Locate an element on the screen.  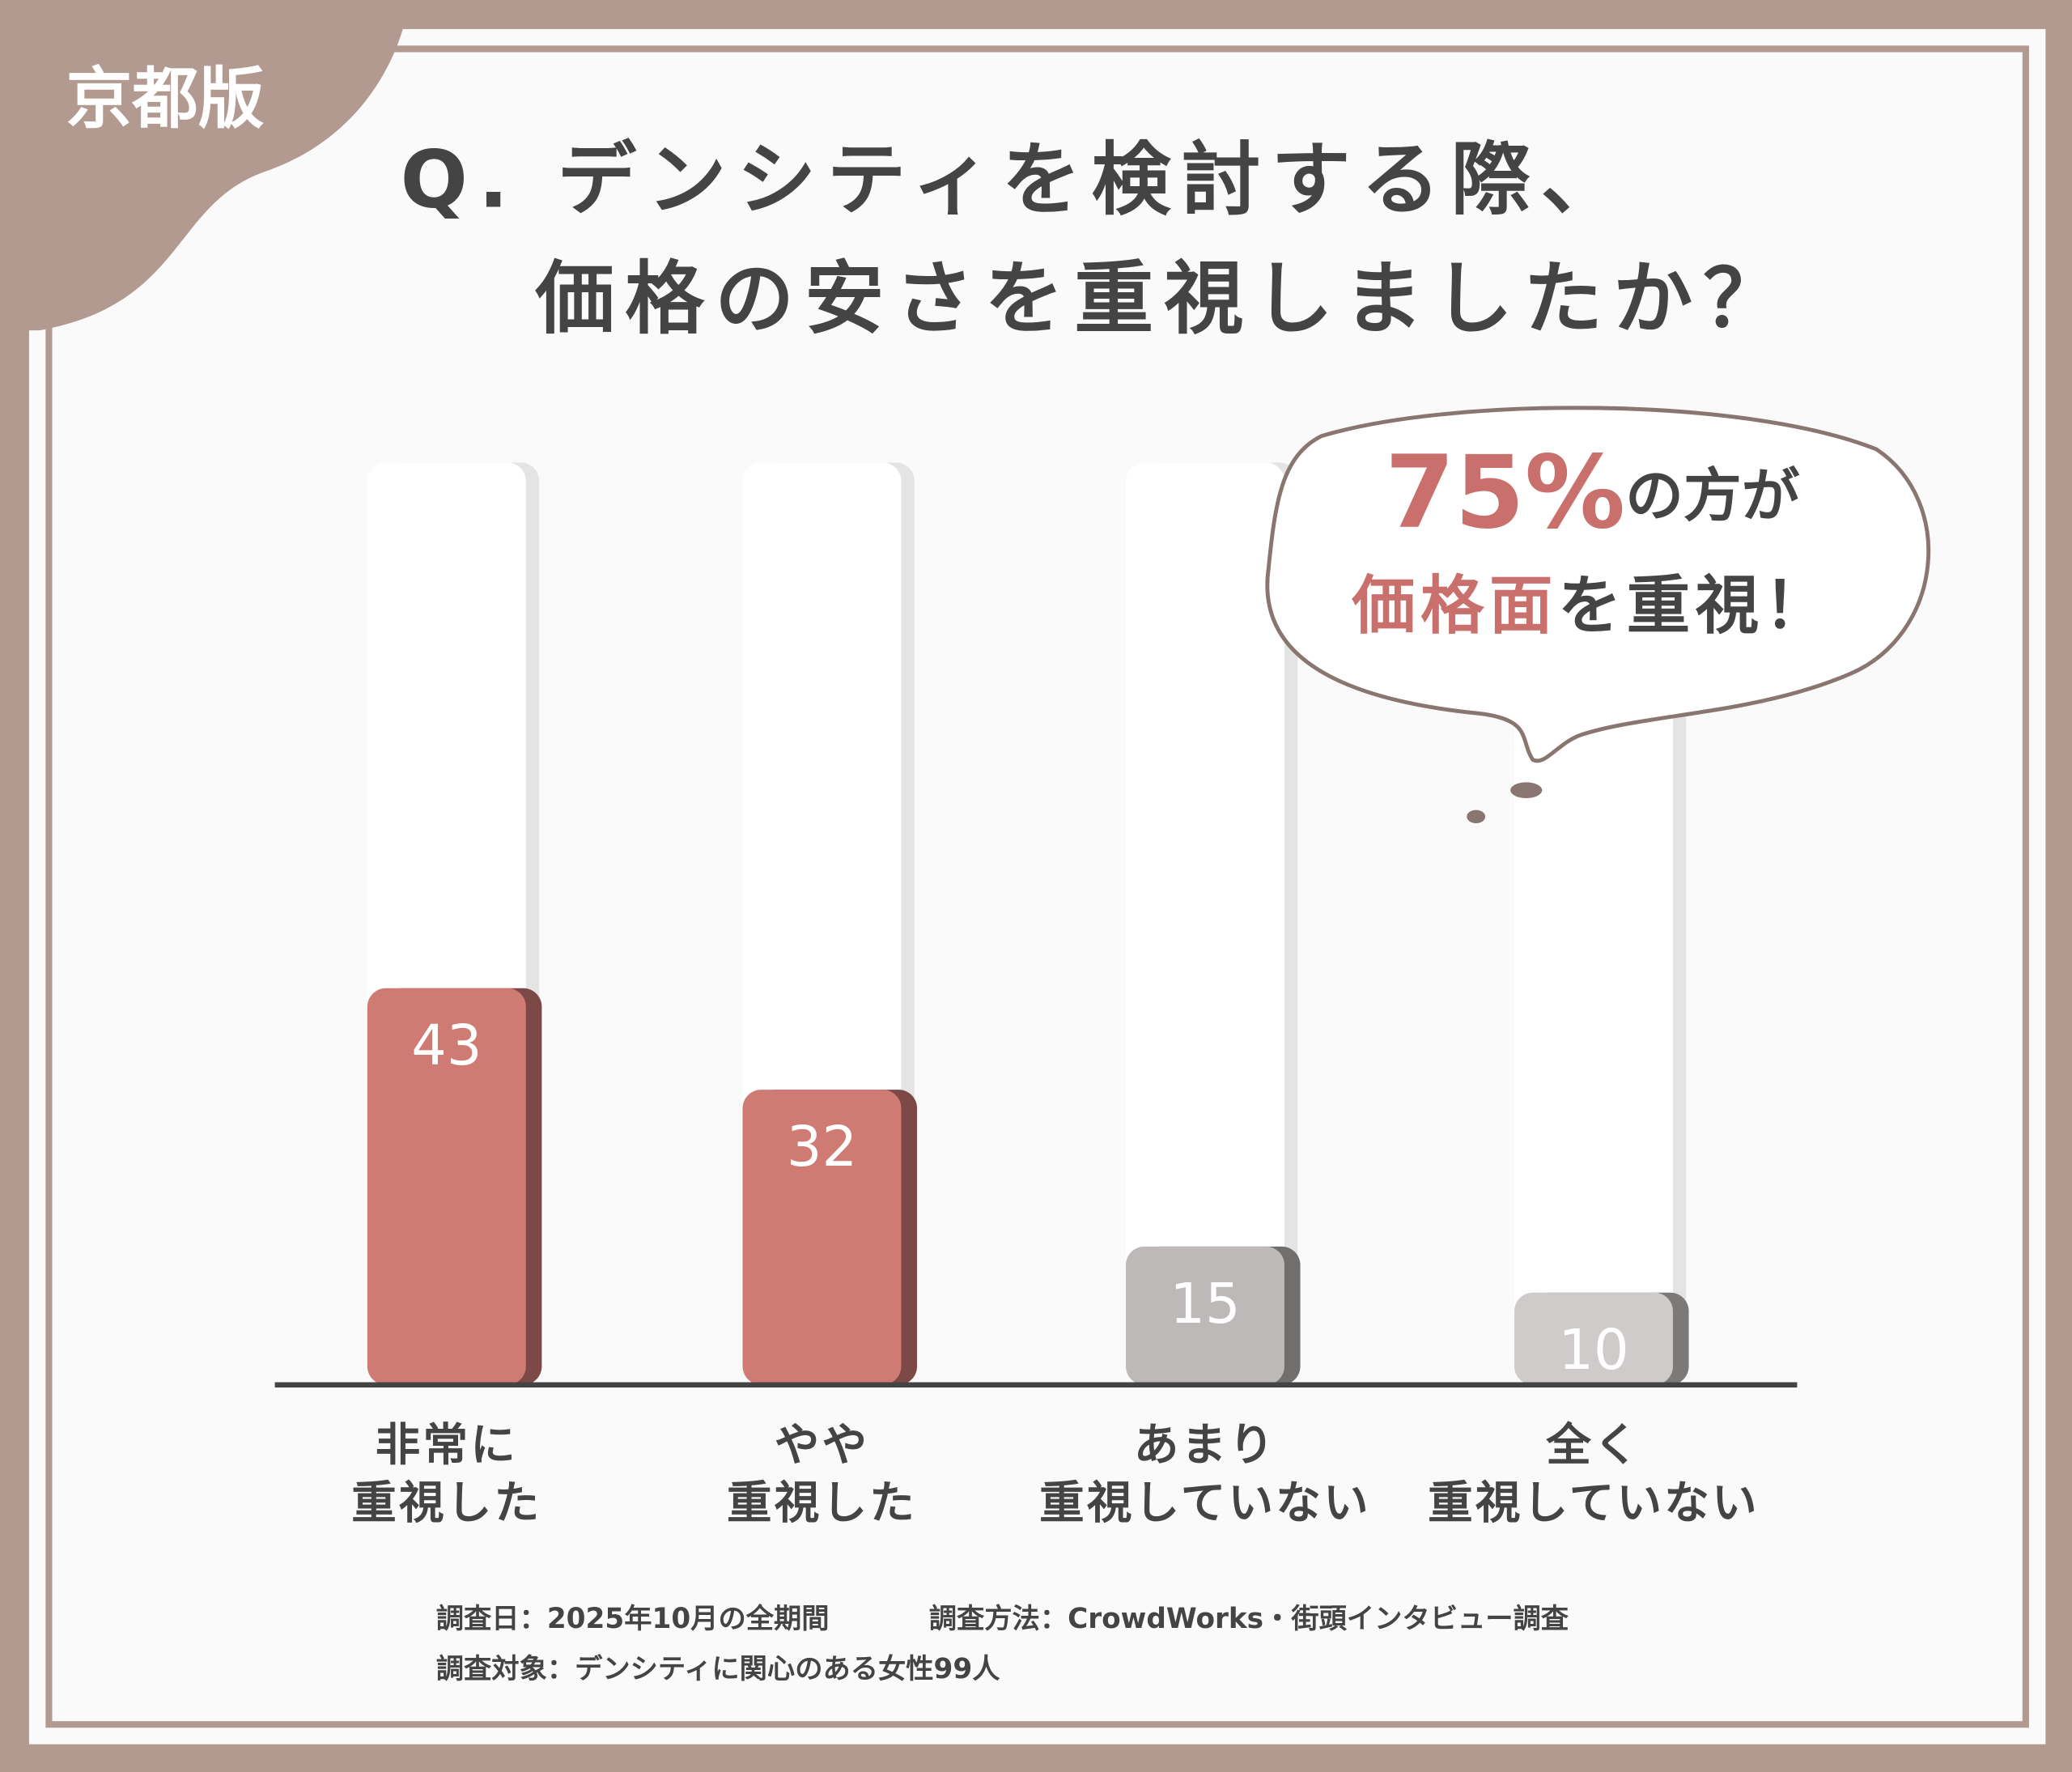
x-tick-label: 全く 重視していない is located at coordinates (1594, 1475).